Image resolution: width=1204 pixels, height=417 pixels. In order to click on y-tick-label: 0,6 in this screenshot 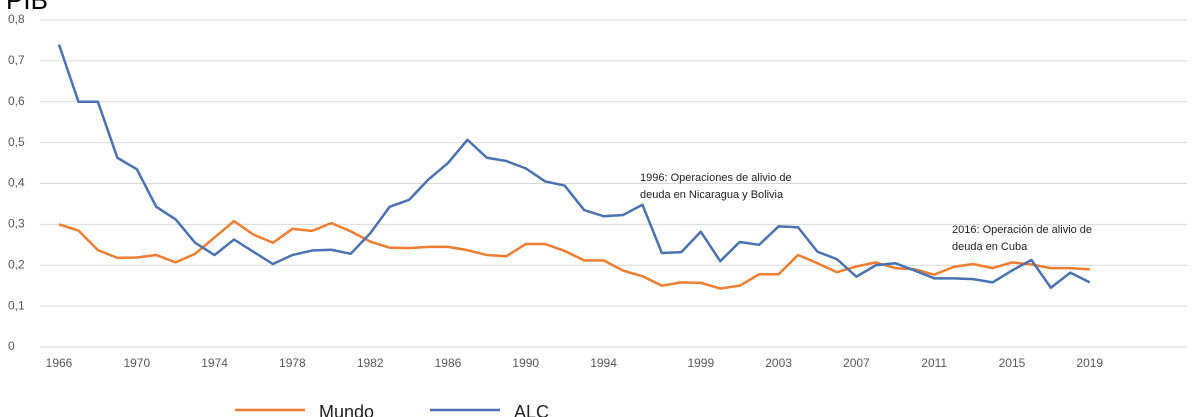, I will do `click(16, 101)`.